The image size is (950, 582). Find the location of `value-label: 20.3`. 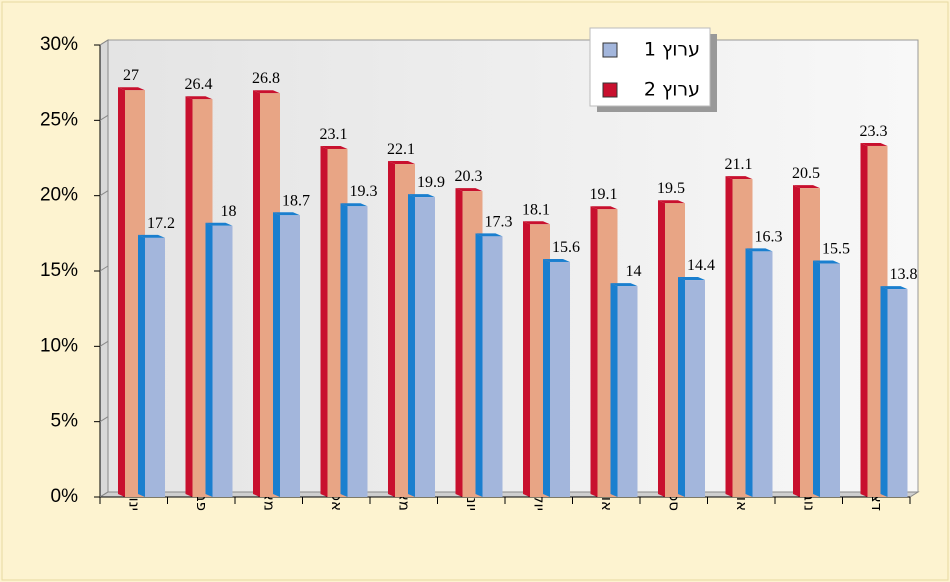

value-label: 20.3 is located at coordinates (469, 176).